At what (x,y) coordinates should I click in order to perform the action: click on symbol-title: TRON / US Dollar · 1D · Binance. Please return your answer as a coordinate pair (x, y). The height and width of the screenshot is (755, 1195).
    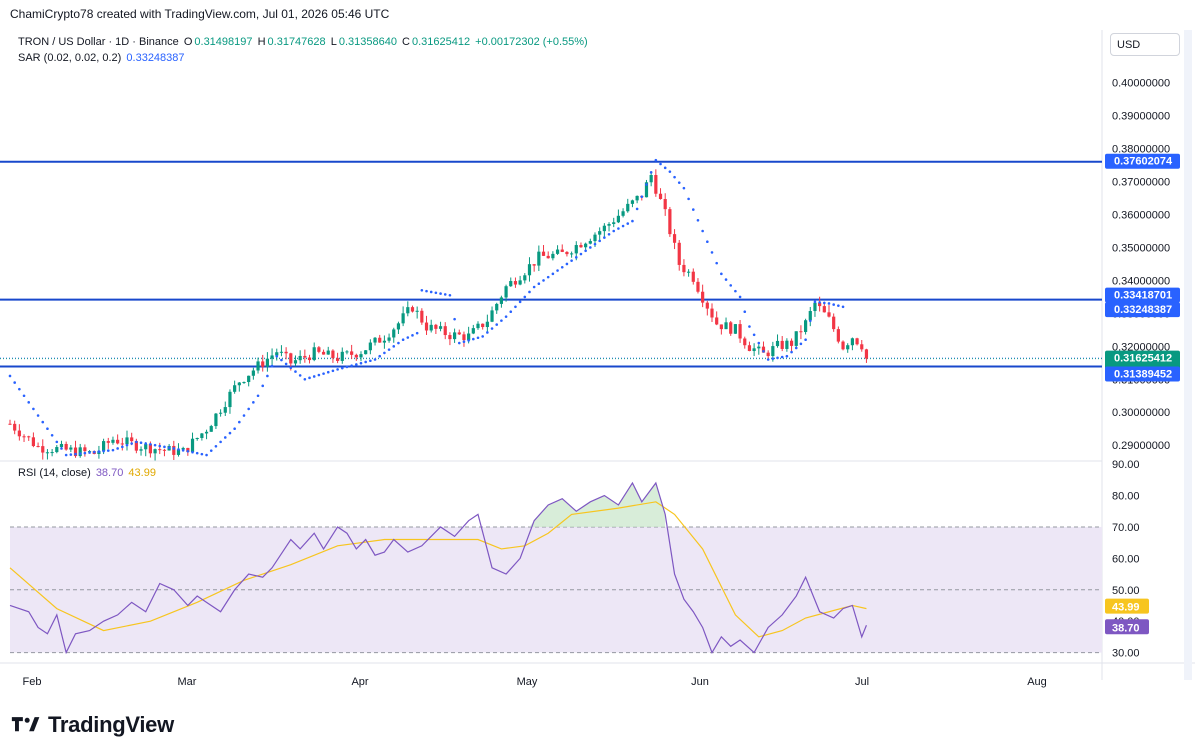
    Looking at the image, I should click on (98, 42).